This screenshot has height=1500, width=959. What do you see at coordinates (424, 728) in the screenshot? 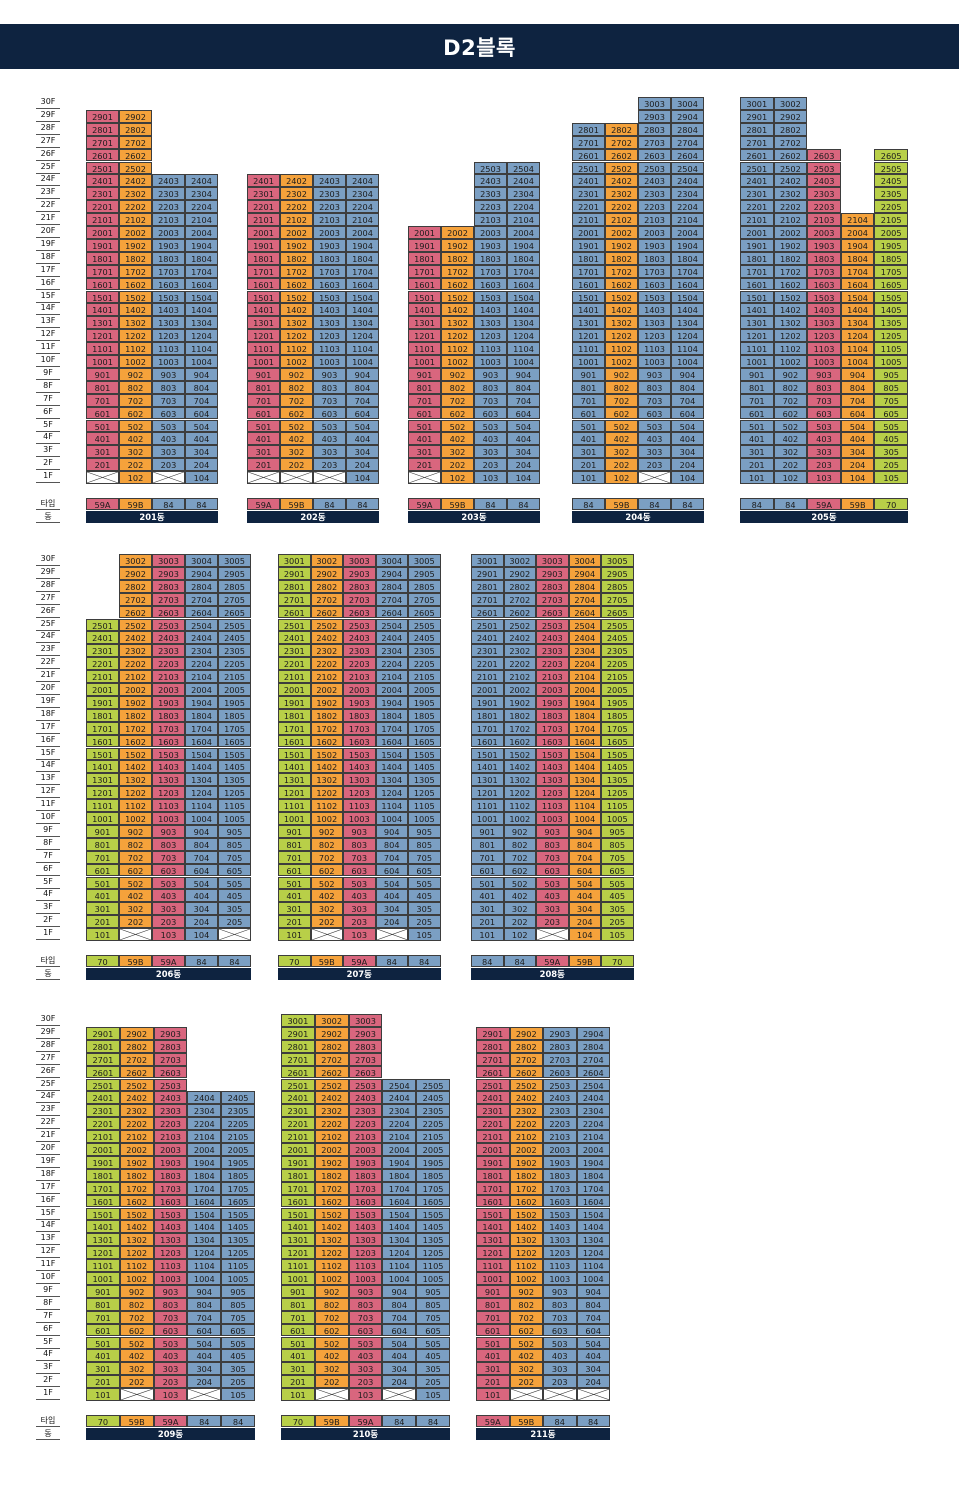
I see `unit-cell: 1705` at bounding box center [424, 728].